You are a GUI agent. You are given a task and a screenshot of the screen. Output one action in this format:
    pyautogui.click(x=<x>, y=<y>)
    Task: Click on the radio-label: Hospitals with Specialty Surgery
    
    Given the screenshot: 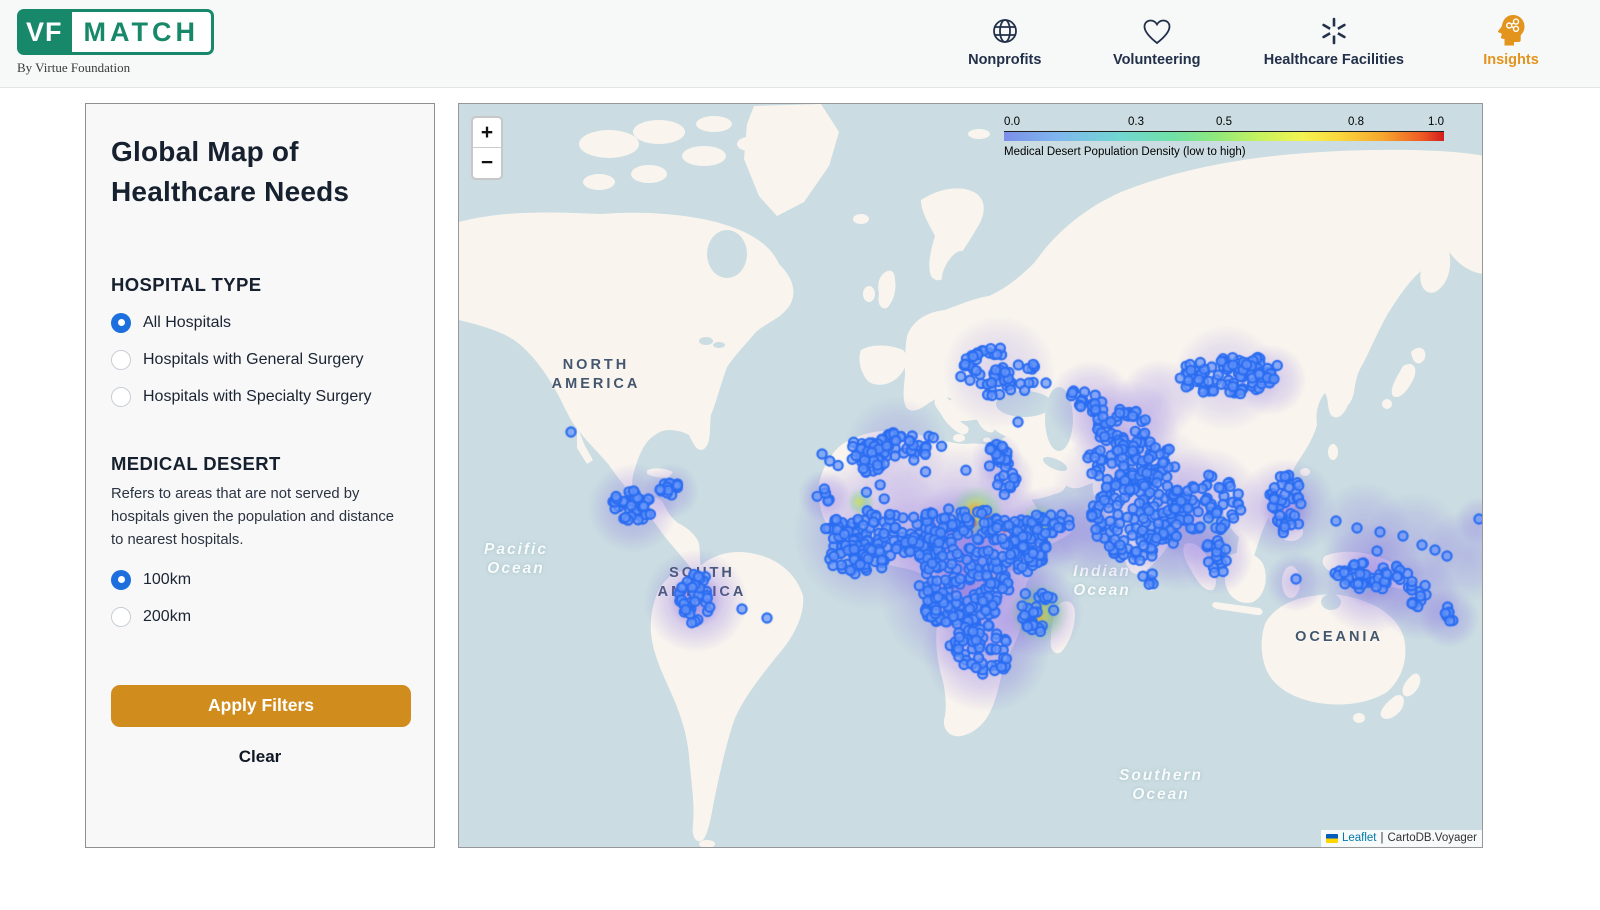 What is the action you would take?
    pyautogui.click(x=257, y=396)
    